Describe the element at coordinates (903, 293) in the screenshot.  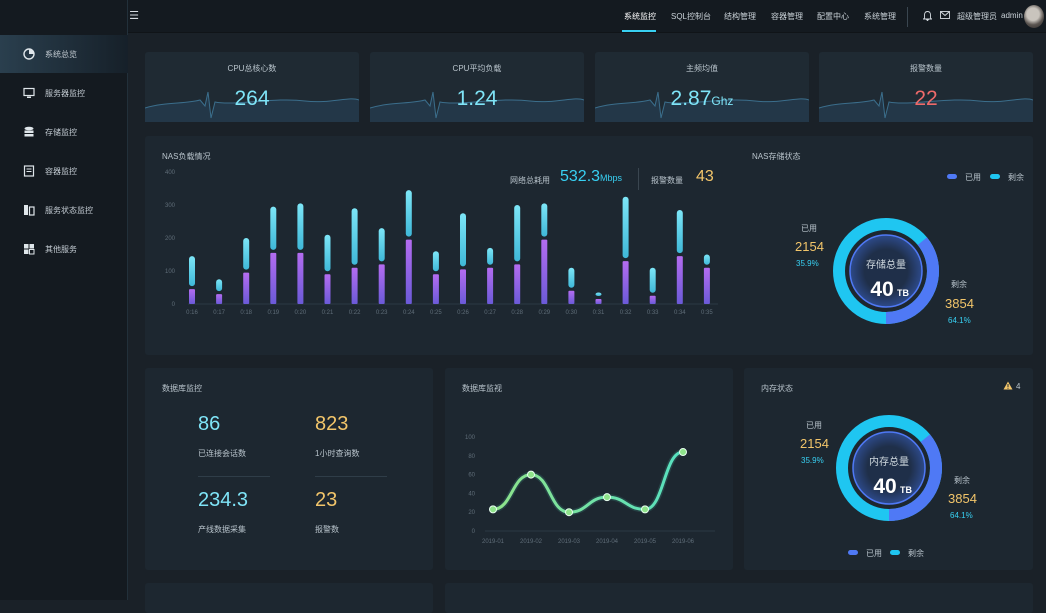
I see `donut-center-unit: TB` at that location.